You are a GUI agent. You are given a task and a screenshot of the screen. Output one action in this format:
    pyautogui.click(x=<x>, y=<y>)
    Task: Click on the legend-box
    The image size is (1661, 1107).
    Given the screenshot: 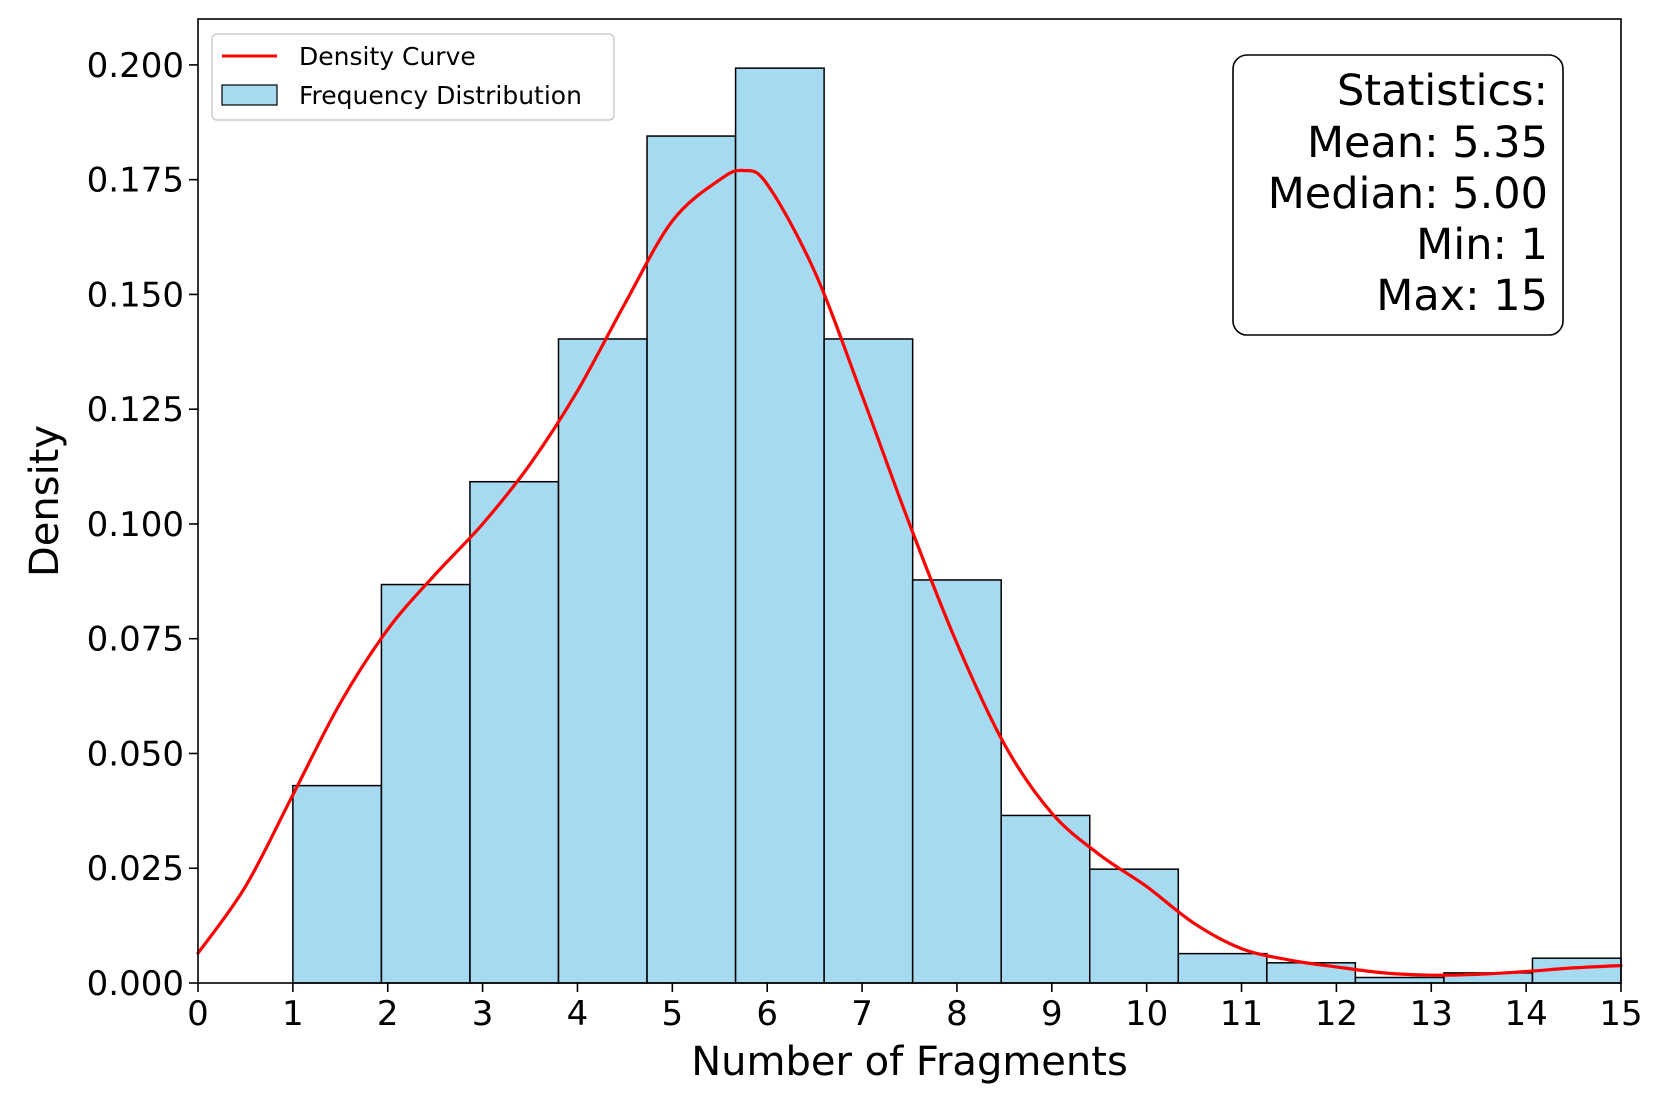 What is the action you would take?
    pyautogui.click(x=413, y=77)
    